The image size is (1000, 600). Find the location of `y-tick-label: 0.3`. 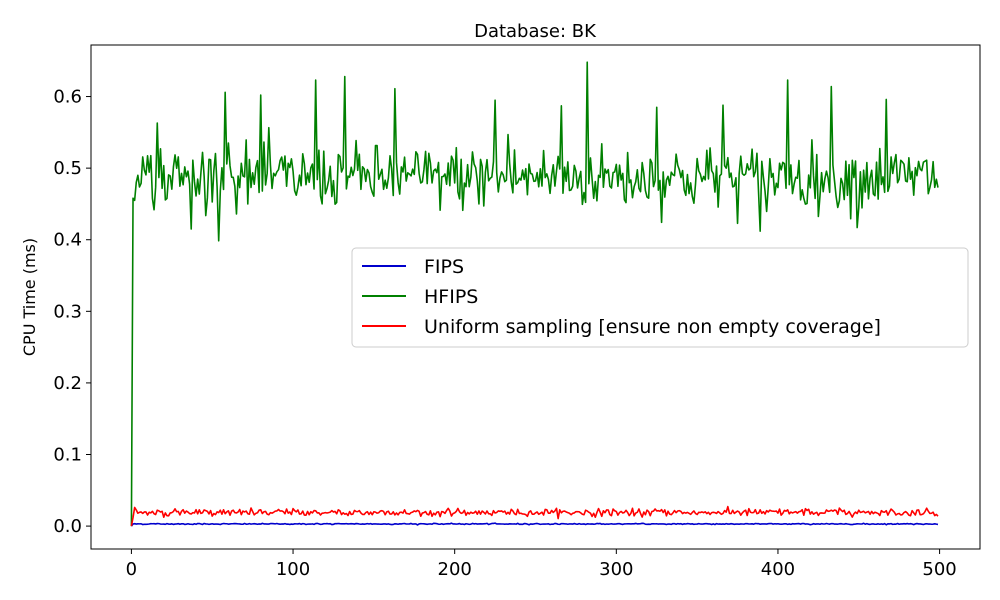

y-tick-label: 0.3 is located at coordinates (67, 311).